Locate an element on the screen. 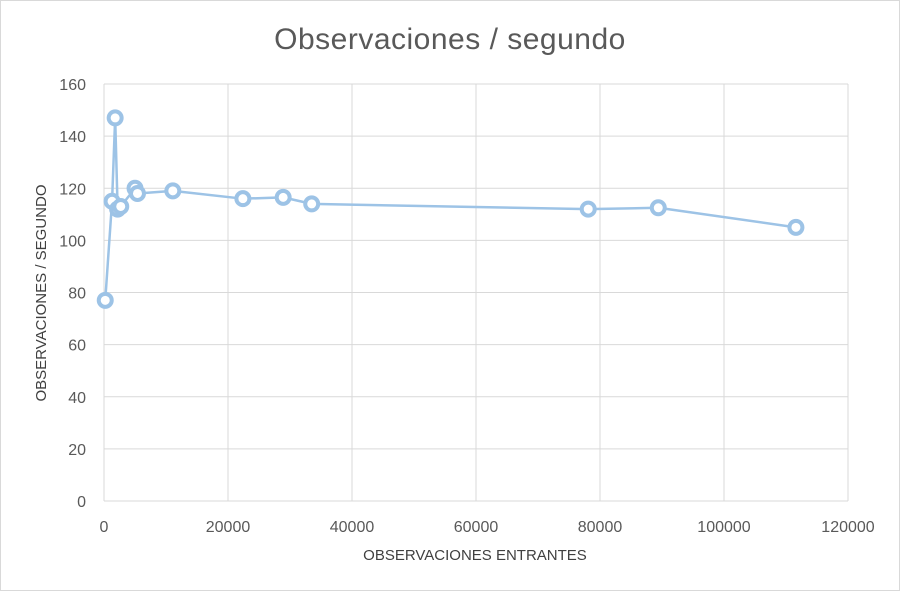 Image resolution: width=900 pixels, height=591 pixels. y-tick-label: 140 is located at coordinates (72, 137).